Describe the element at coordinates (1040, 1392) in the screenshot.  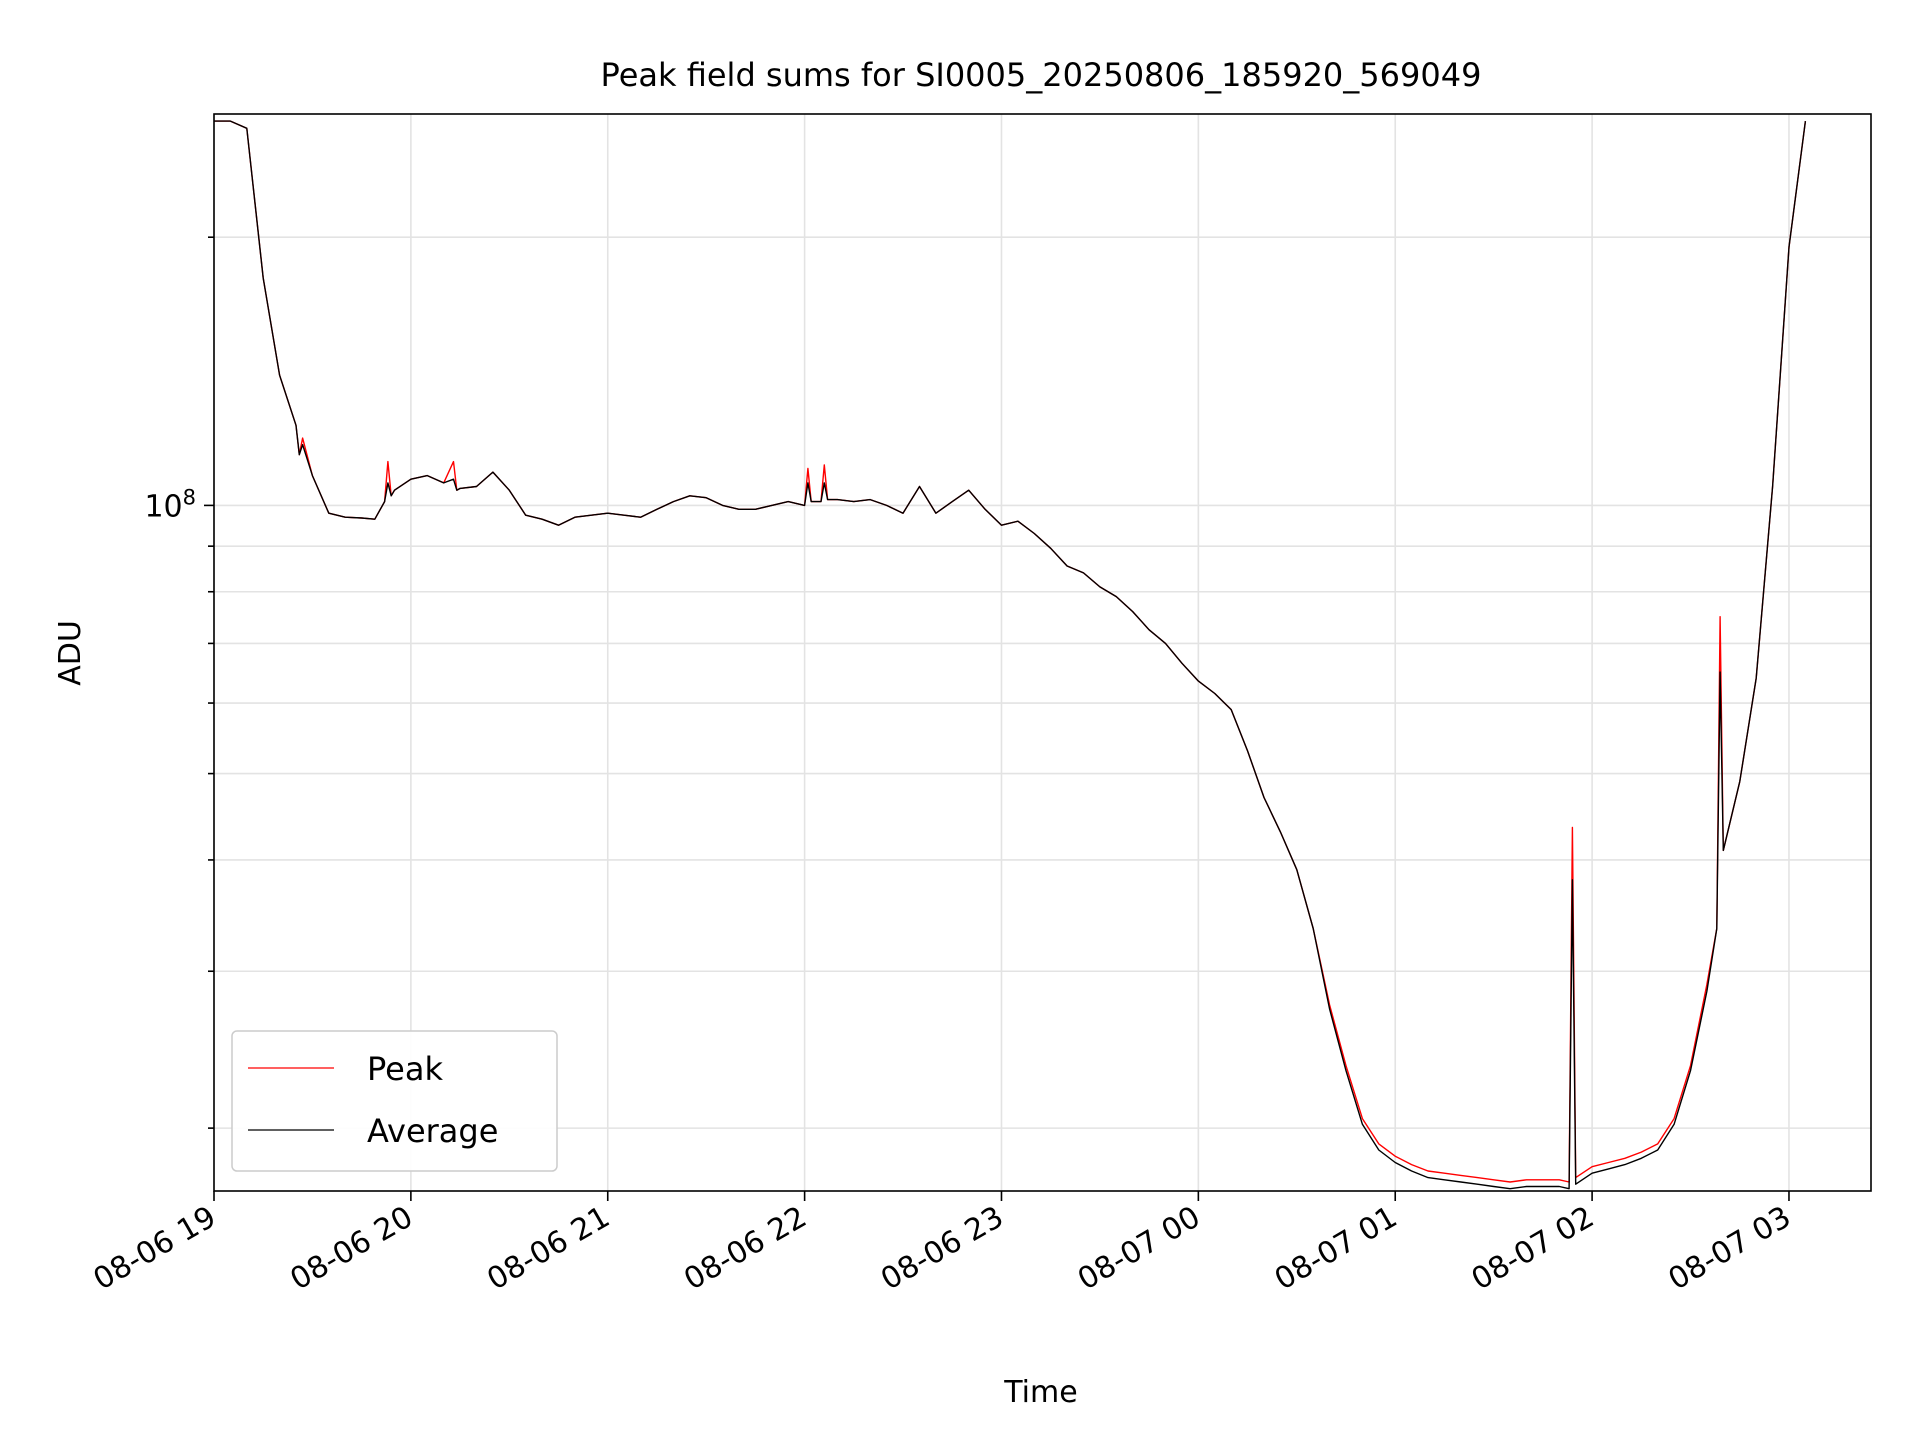
I see `x-axis-label: Time` at that location.